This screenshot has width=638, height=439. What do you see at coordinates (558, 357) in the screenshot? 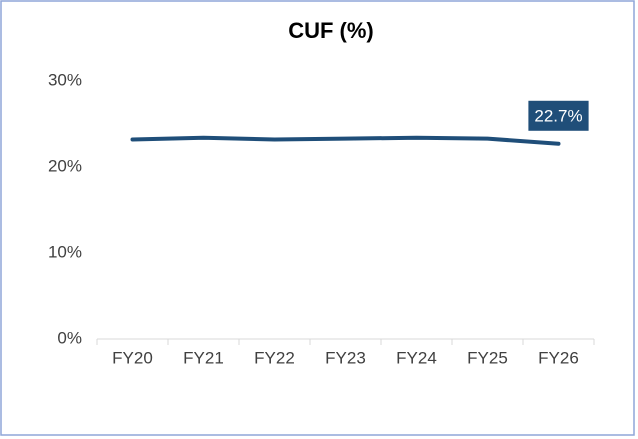
I see `x-tick-label: FY26` at bounding box center [558, 357].